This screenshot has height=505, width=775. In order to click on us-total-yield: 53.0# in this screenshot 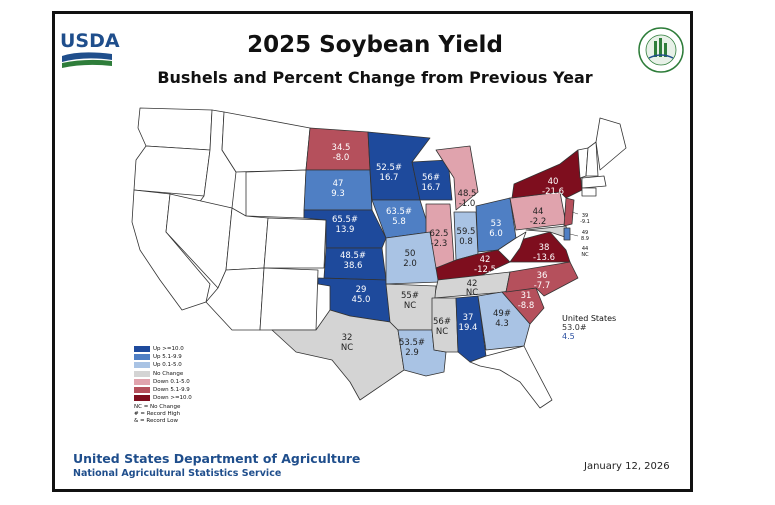, I will do `click(574, 327)`.